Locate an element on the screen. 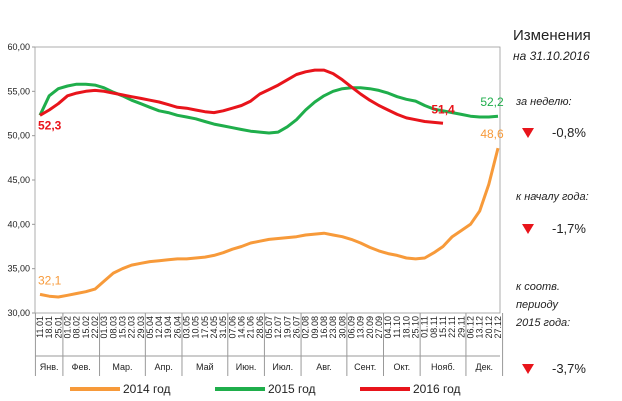 The width and height of the screenshot is (622, 401). data-label: 52,2 is located at coordinates (492, 102).